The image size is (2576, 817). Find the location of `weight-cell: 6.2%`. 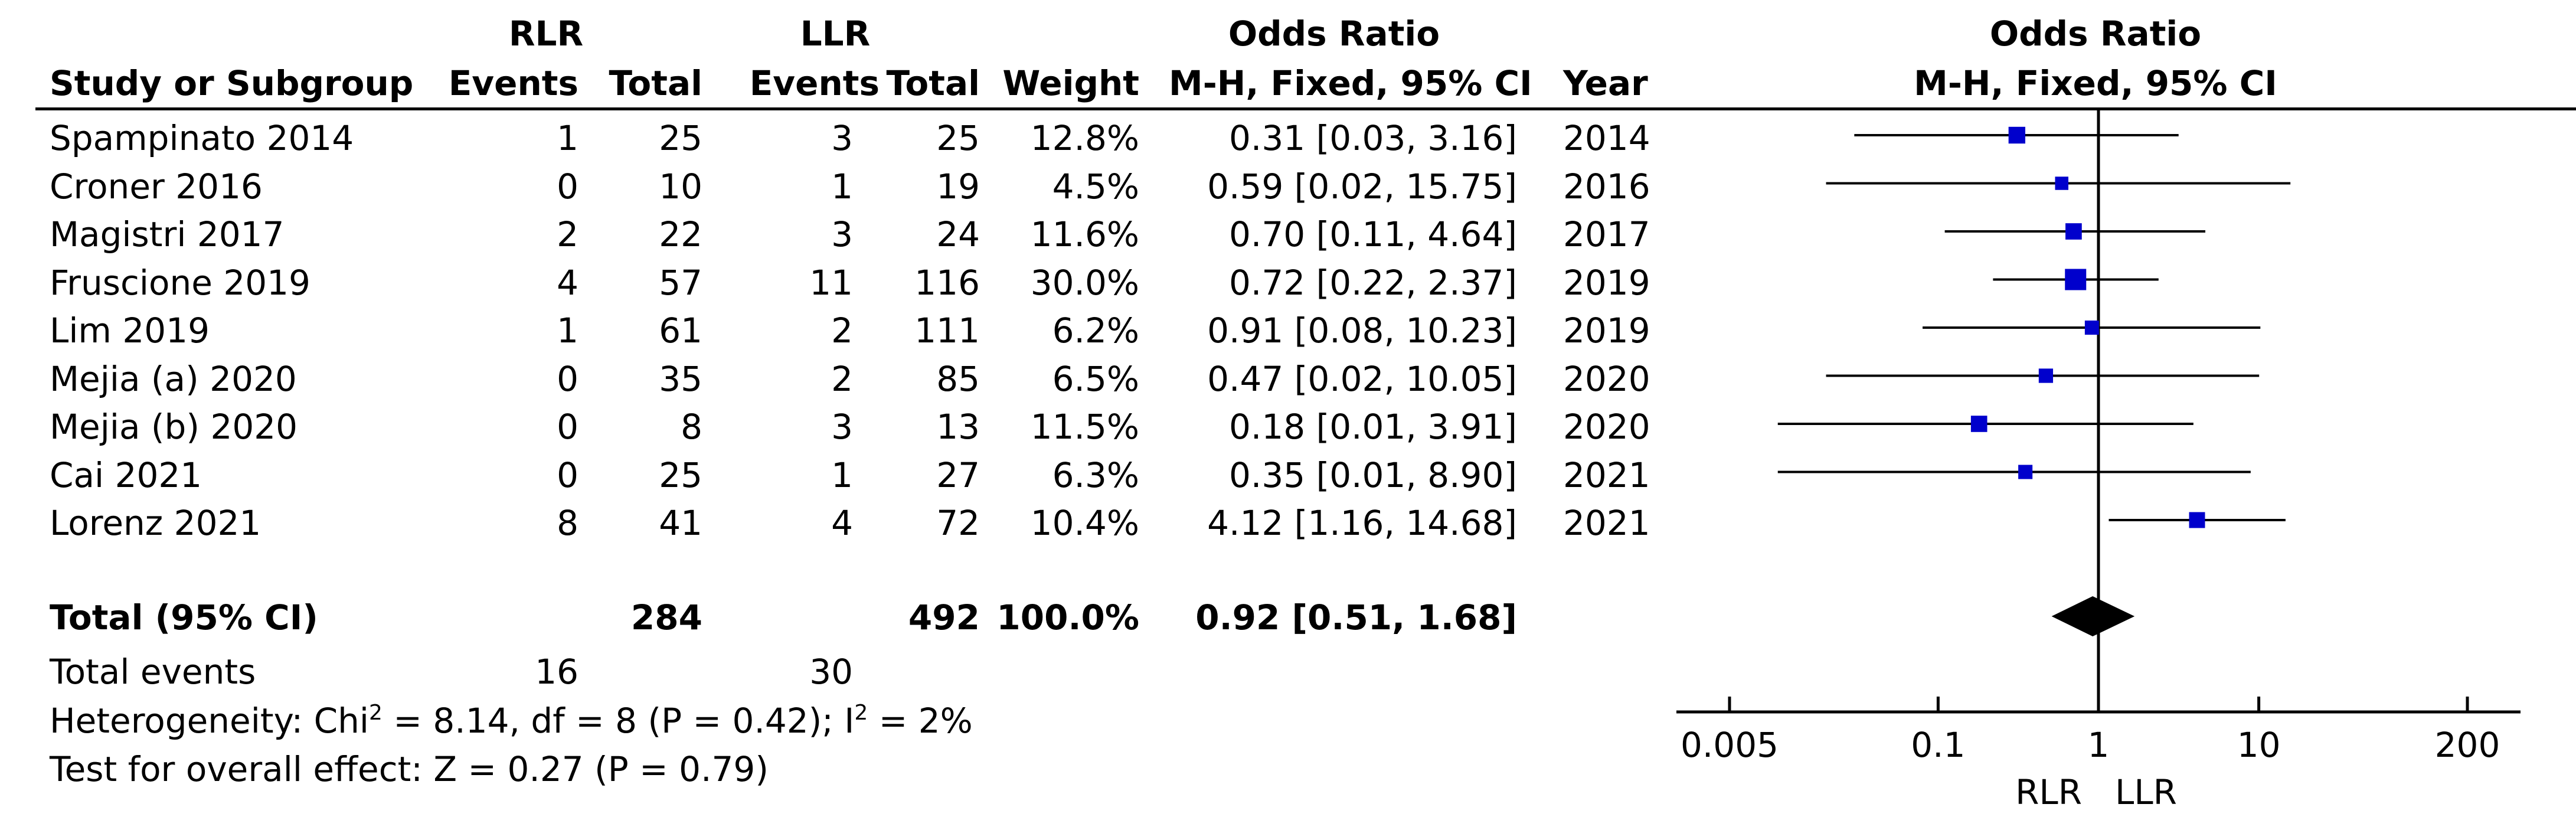

weight-cell: 6.2% is located at coordinates (1095, 331).